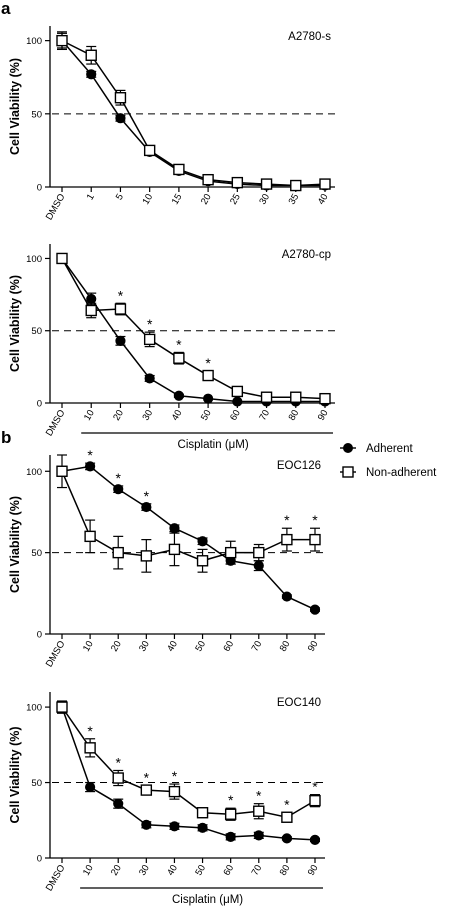 This screenshot has height=912, width=472. Describe the element at coordinates (120, 197) in the screenshot. I see `x-tick-label-5: 5` at that location.